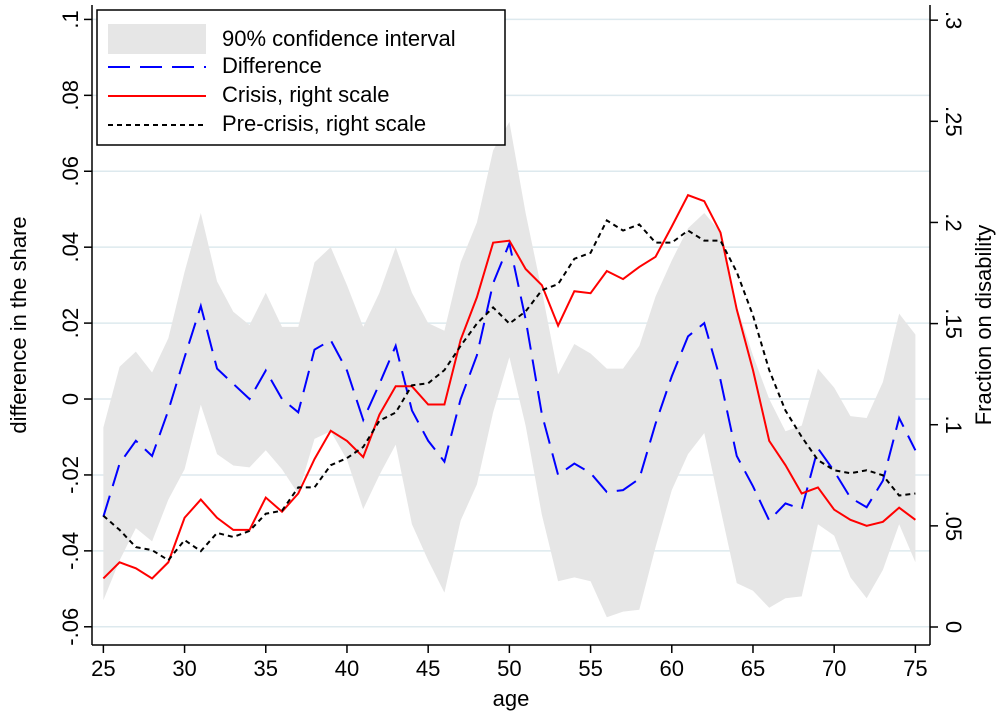 The height and width of the screenshot is (715, 997). What do you see at coordinates (70, 551) in the screenshot?
I see `y-tick-label: -.04` at bounding box center [70, 551].